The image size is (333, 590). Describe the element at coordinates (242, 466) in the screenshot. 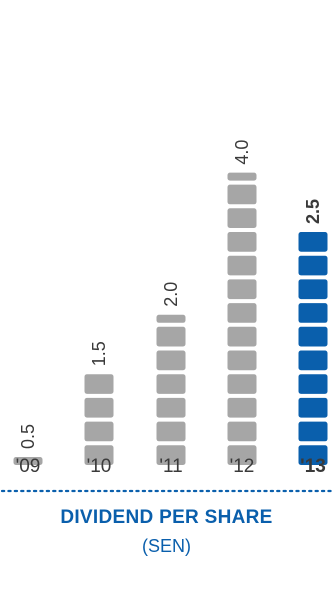

I see `x-tick-label: '12` at that location.